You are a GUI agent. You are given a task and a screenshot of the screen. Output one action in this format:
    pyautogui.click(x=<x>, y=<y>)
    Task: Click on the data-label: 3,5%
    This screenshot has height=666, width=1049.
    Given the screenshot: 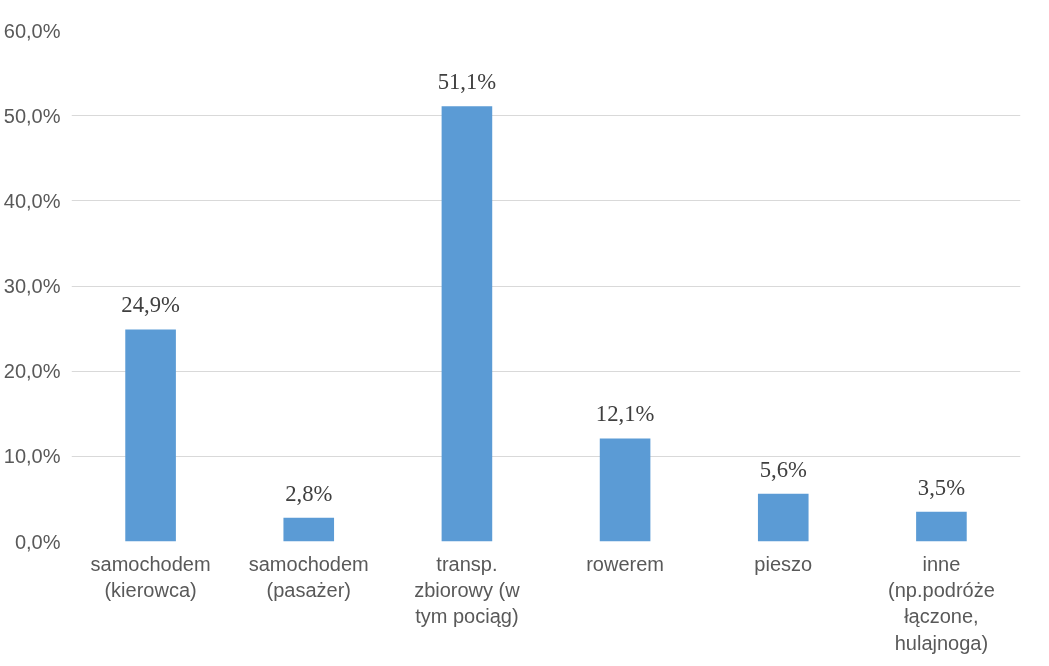 What is the action you would take?
    pyautogui.click(x=941, y=487)
    